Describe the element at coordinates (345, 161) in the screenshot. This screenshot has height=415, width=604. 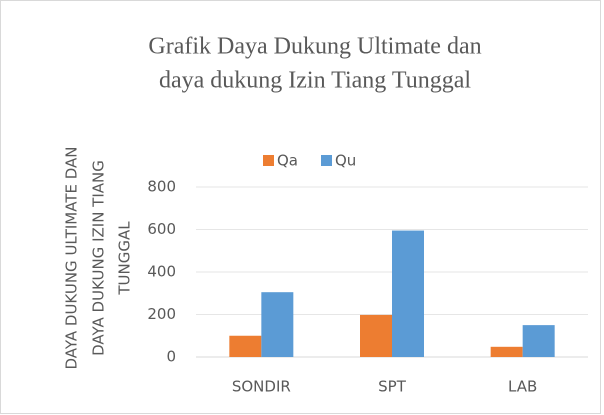
I see `legend-label: Qu` at that location.